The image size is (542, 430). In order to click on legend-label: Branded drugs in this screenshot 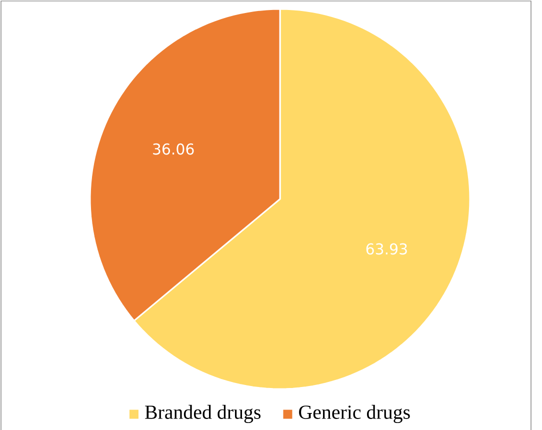, I will do `click(202, 413)`.